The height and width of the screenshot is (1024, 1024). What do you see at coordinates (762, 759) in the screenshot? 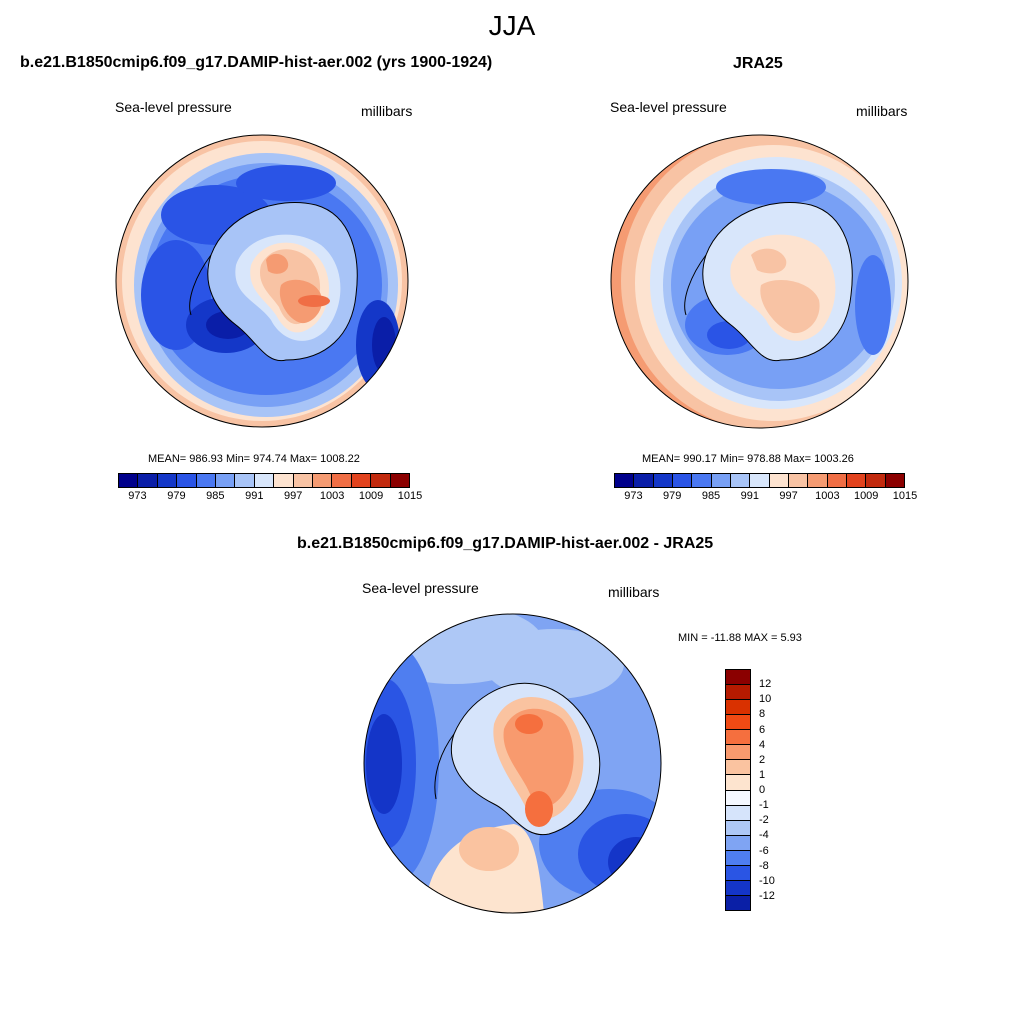
I see `colorbar-tick-label: 2` at bounding box center [762, 759].